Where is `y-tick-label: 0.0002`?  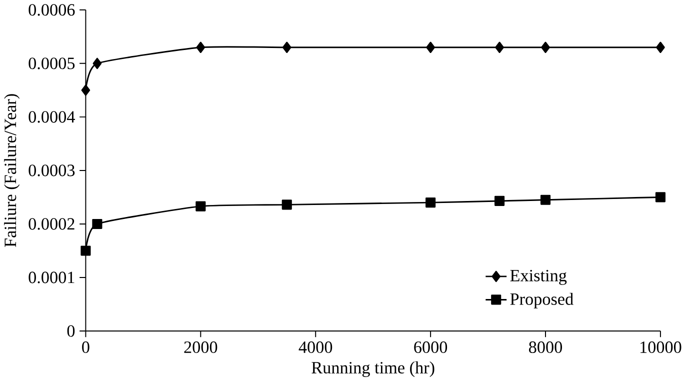 y-tick-label: 0.0002 is located at coordinates (51, 224).